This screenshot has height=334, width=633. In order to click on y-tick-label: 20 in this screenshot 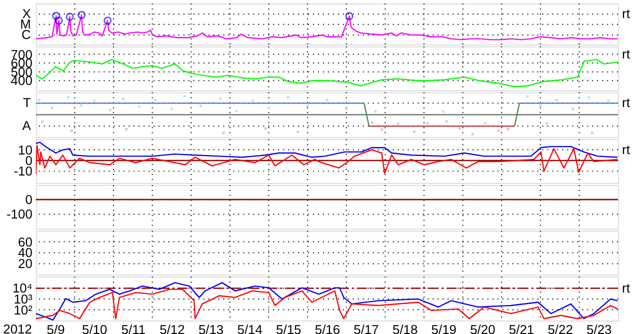, I will do `click(25, 264)`.